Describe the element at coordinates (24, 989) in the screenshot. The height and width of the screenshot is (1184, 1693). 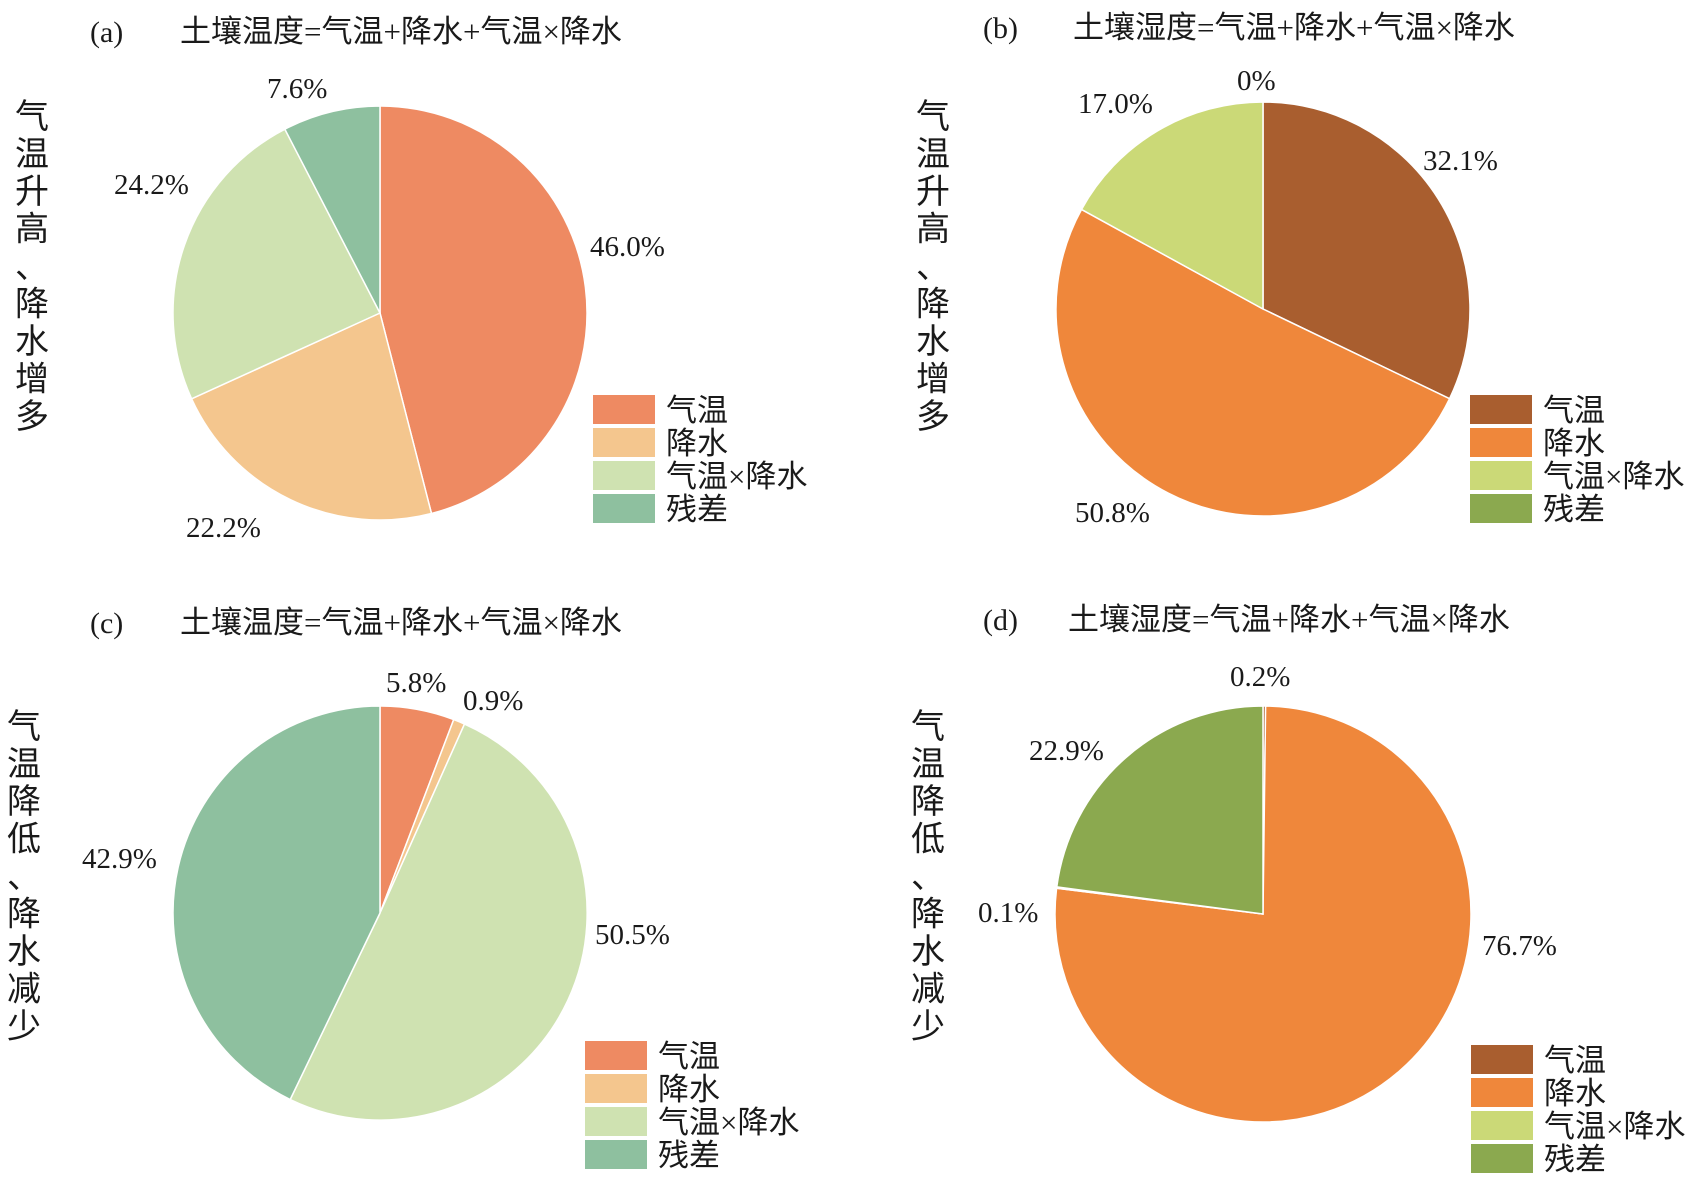
I see `side-label-char-c-7: 减` at that location.